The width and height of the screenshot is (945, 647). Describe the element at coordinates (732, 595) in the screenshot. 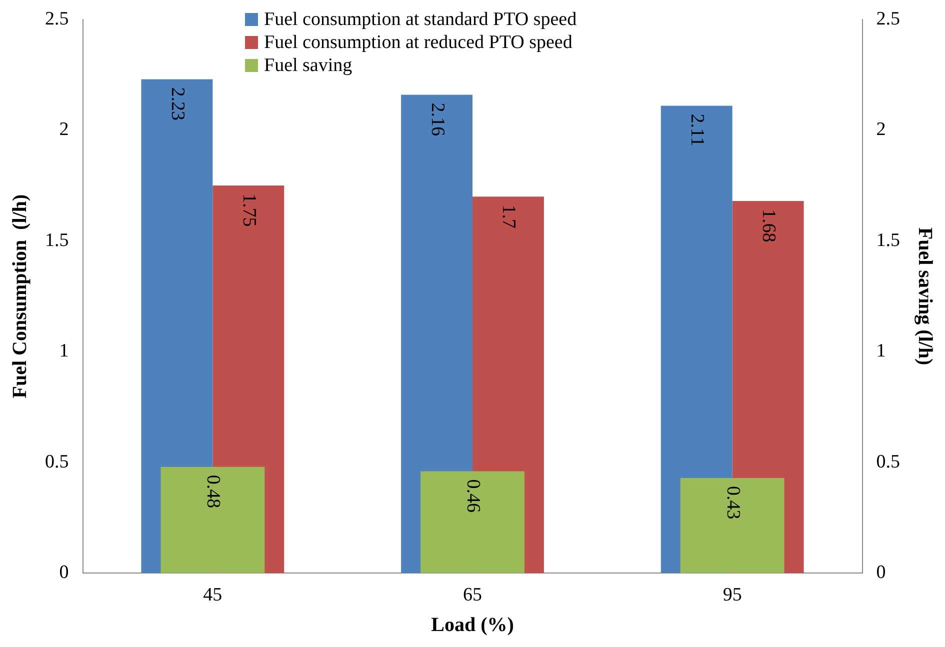

I see `x-tick-label: 95` at that location.